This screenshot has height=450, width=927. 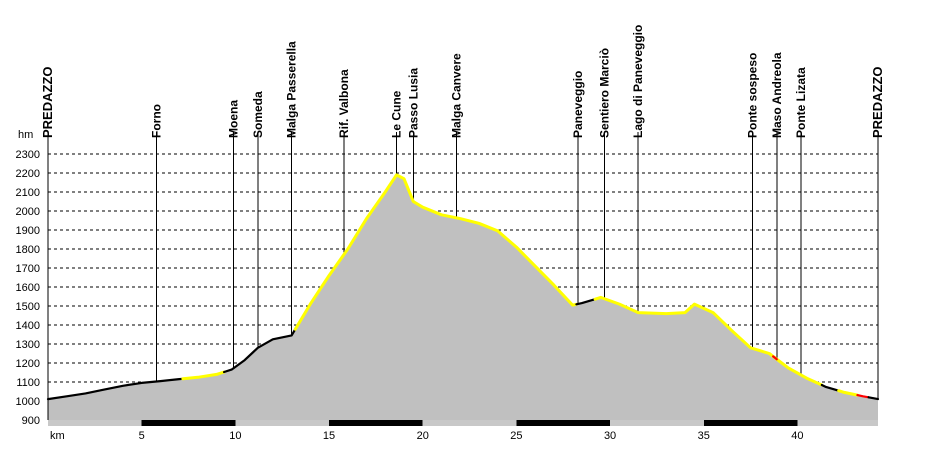 I want to click on y-axis-unit: hm, so click(x=25, y=135).